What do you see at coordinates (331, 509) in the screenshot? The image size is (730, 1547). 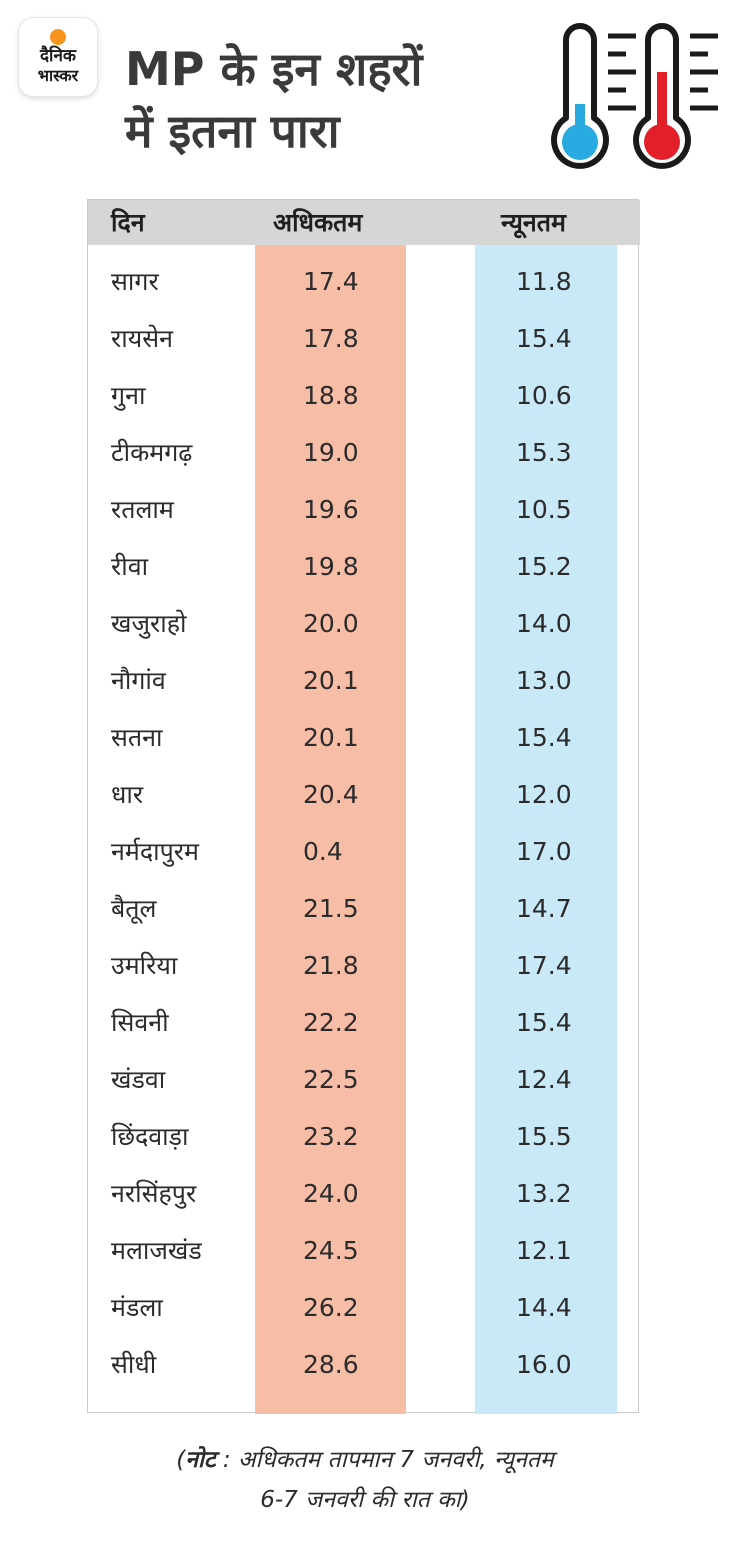 I see `max-temp: 19.6` at bounding box center [331, 509].